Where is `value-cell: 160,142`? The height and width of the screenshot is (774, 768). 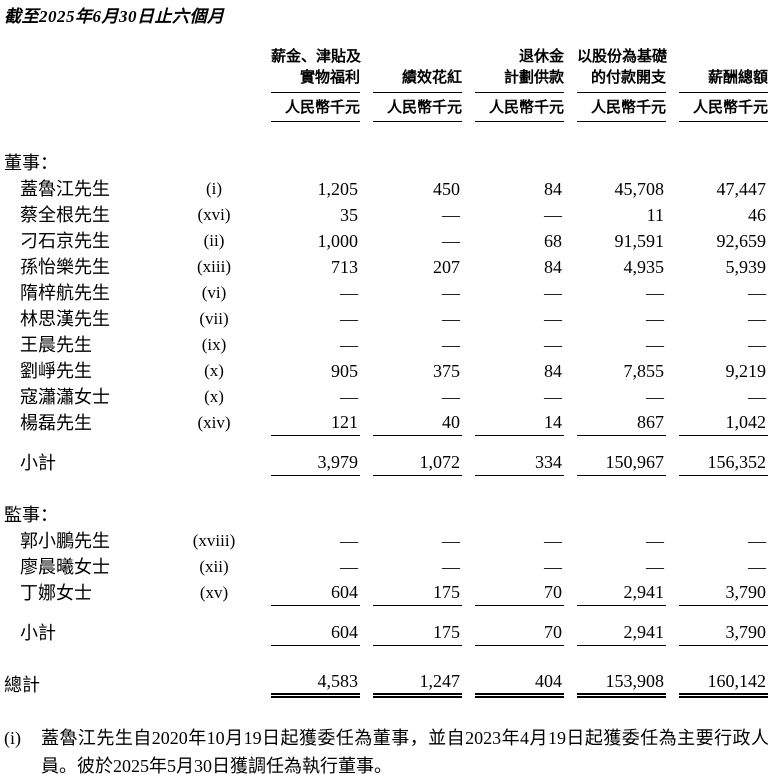
value-cell: 160,142 is located at coordinates (717, 685).